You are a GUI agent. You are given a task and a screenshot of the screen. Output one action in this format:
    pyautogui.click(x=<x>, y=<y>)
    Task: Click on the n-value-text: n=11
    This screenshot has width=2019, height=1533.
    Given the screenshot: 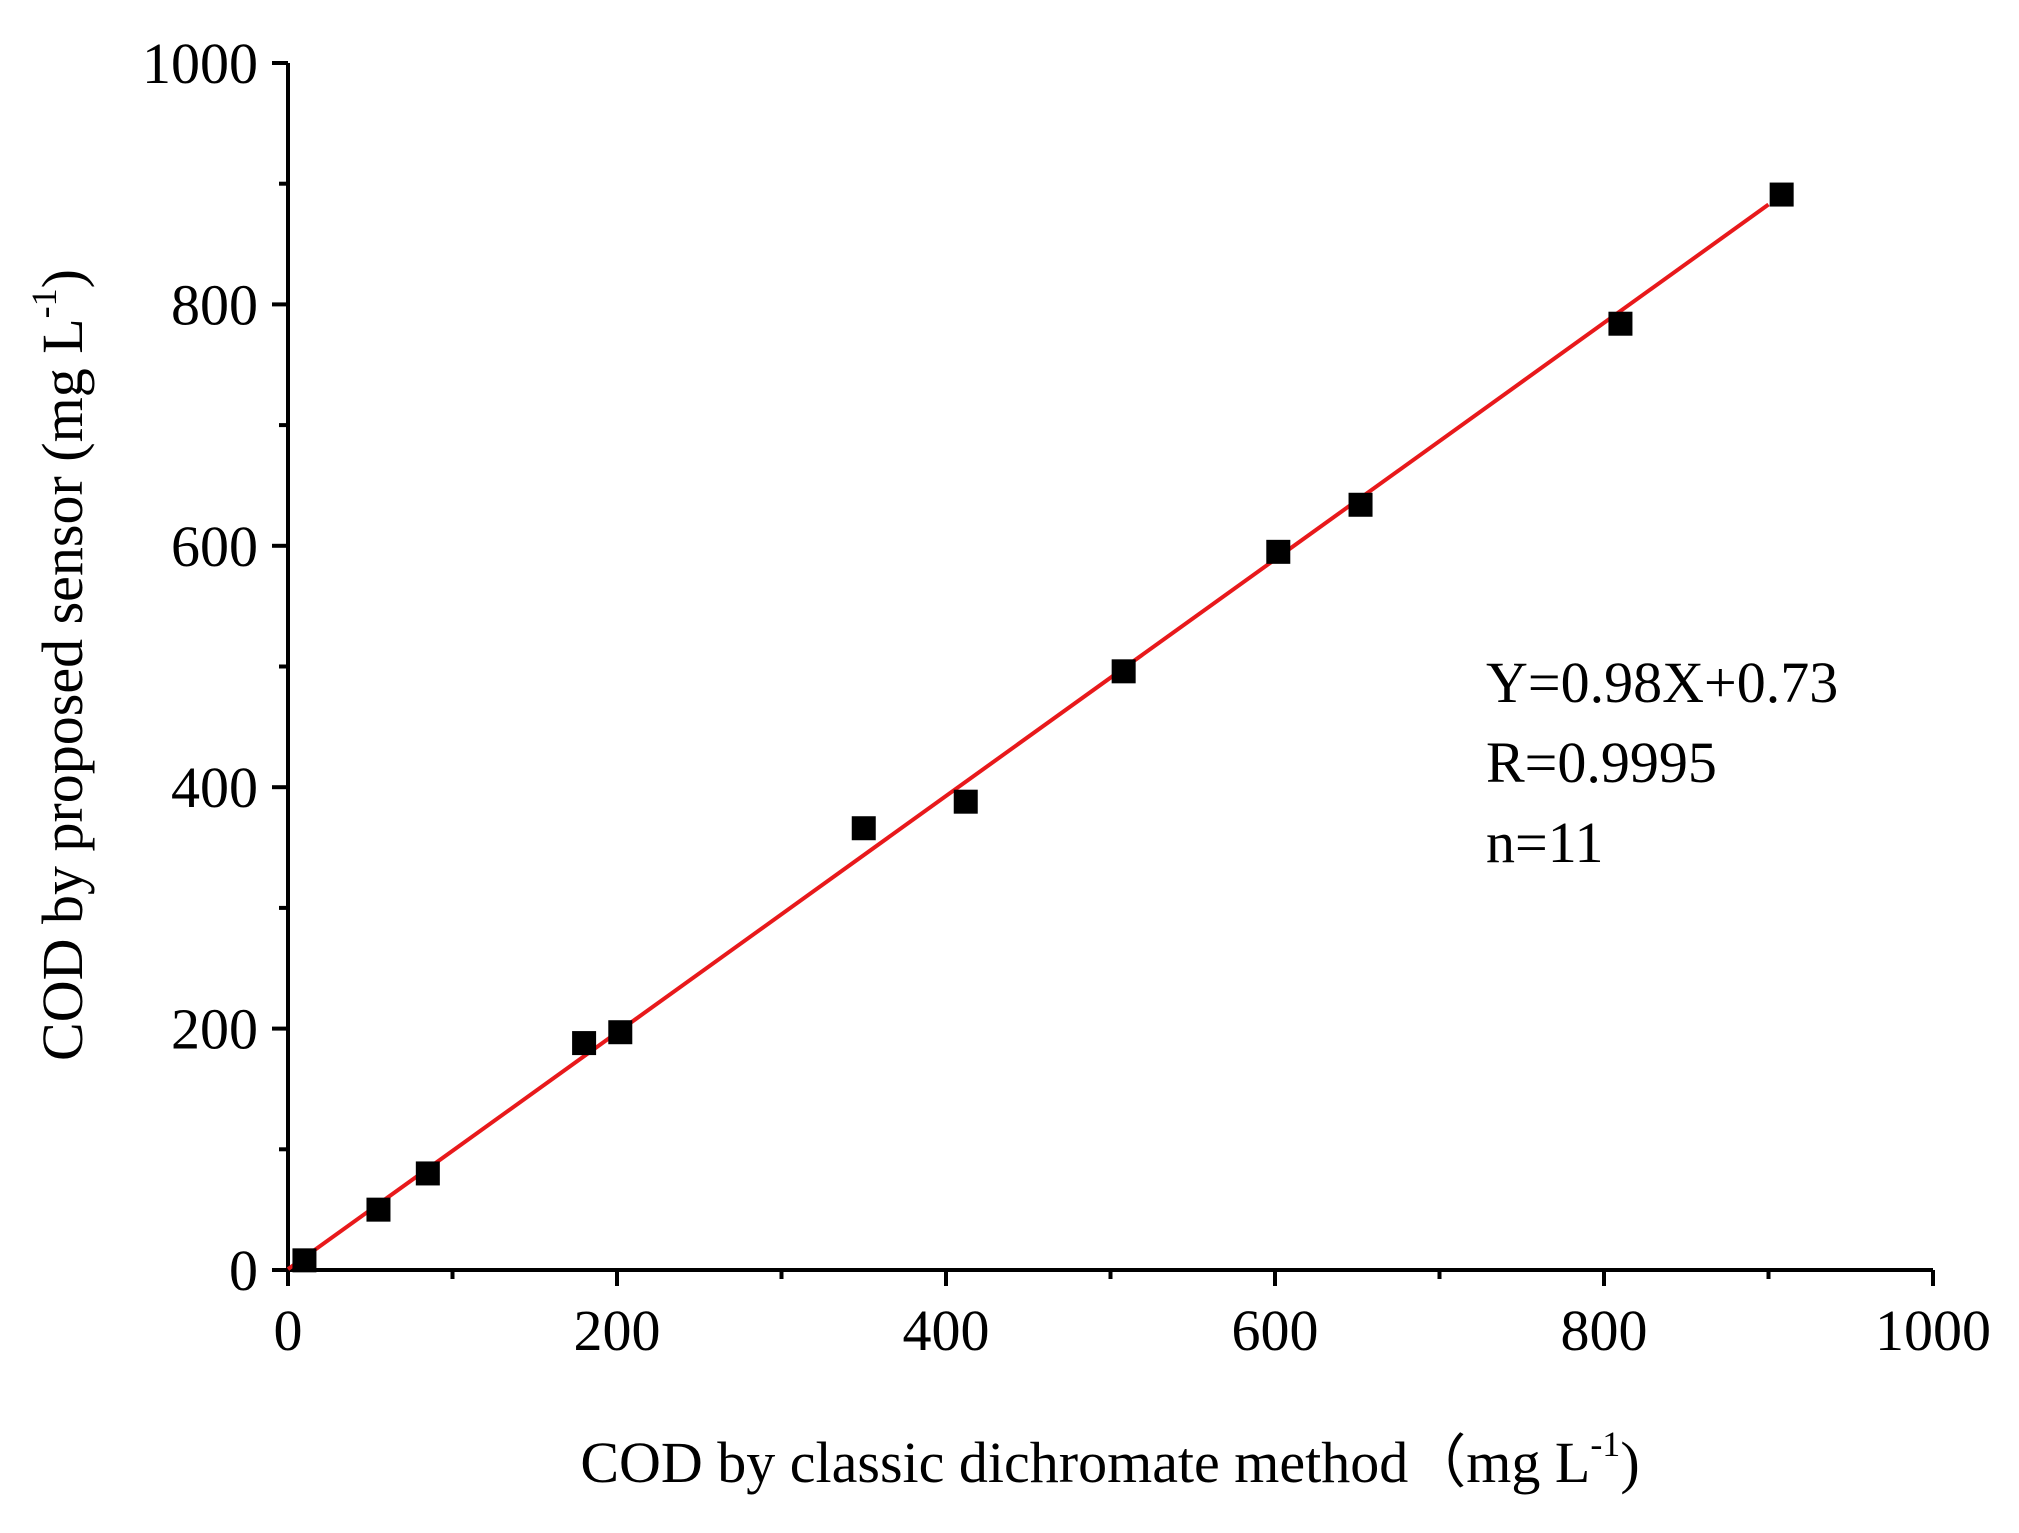 What is the action you would take?
    pyautogui.click(x=1545, y=842)
    